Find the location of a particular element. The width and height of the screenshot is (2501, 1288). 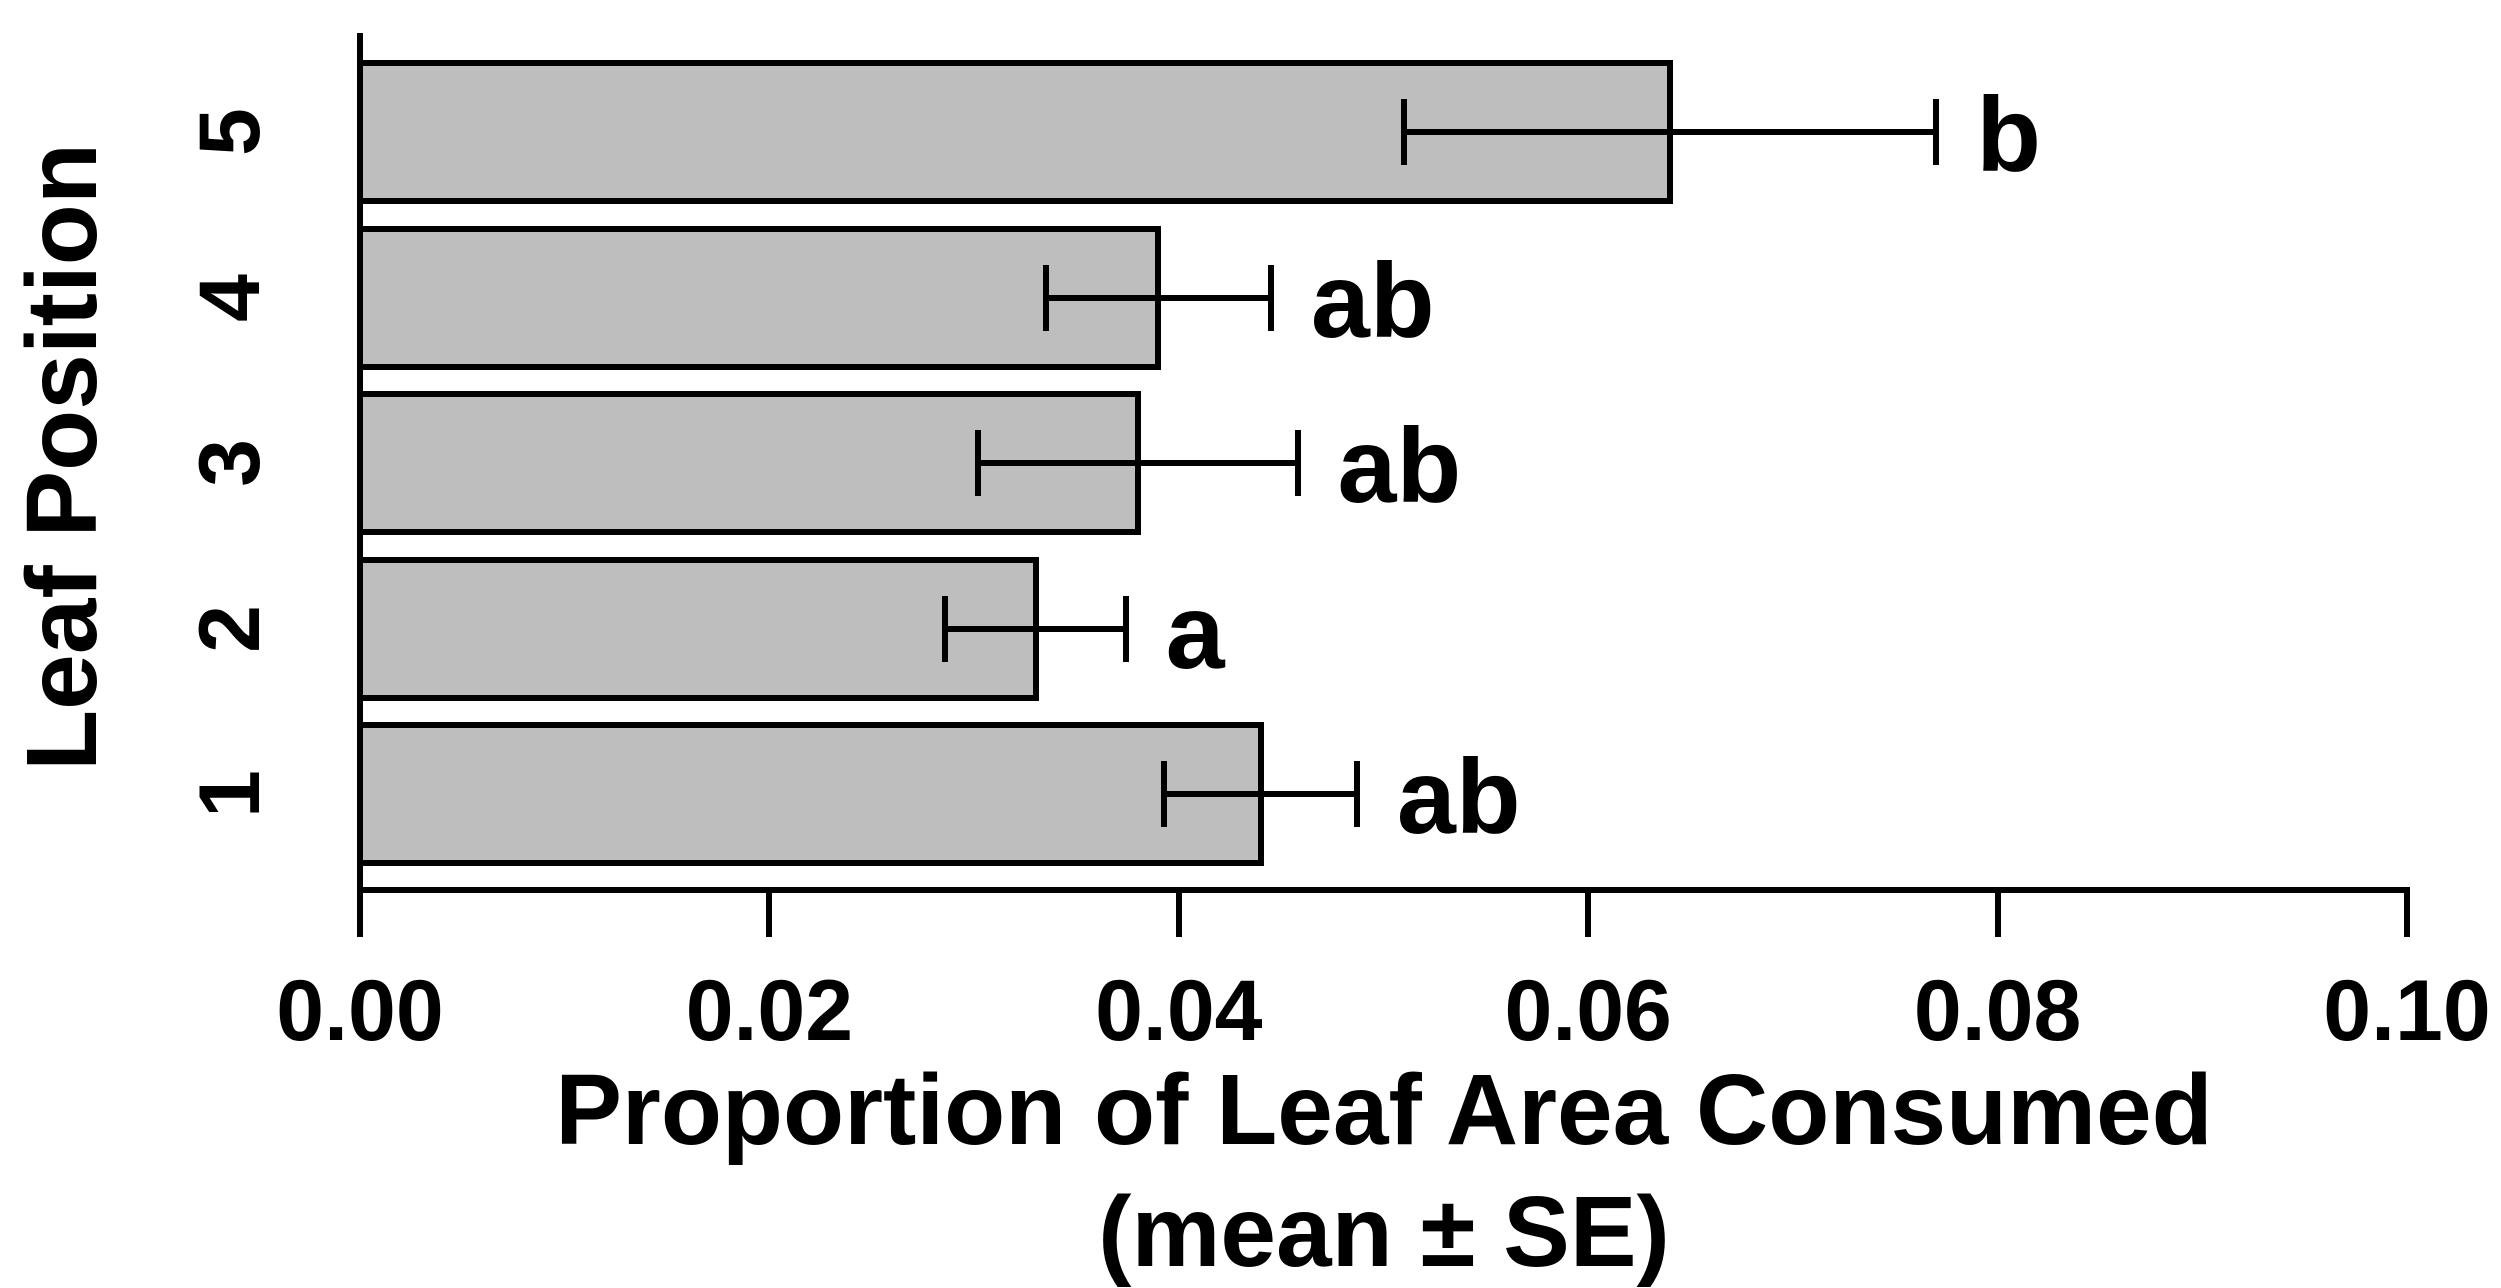

sig-letter-3: ab is located at coordinates (1399, 466).